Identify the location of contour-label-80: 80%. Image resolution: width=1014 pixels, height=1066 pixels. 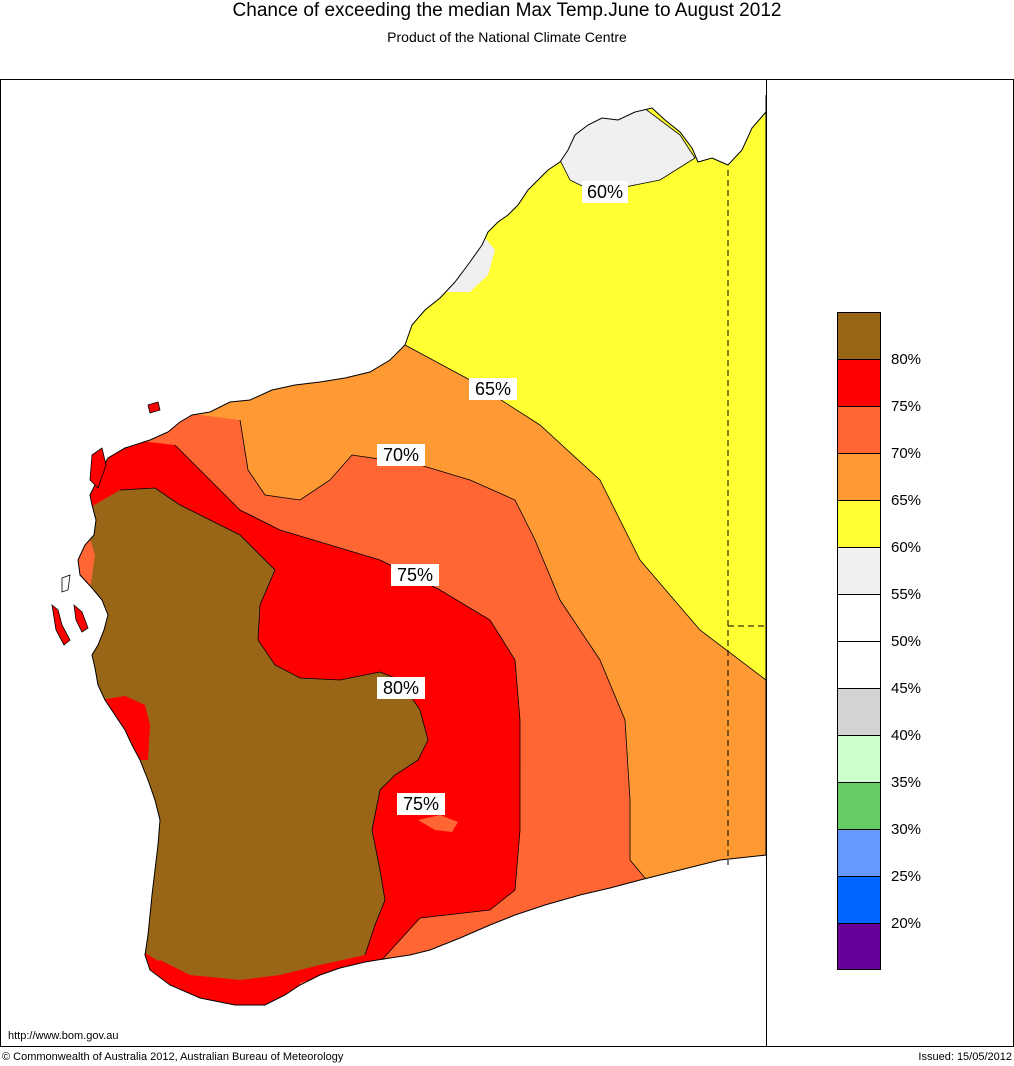
(401, 688).